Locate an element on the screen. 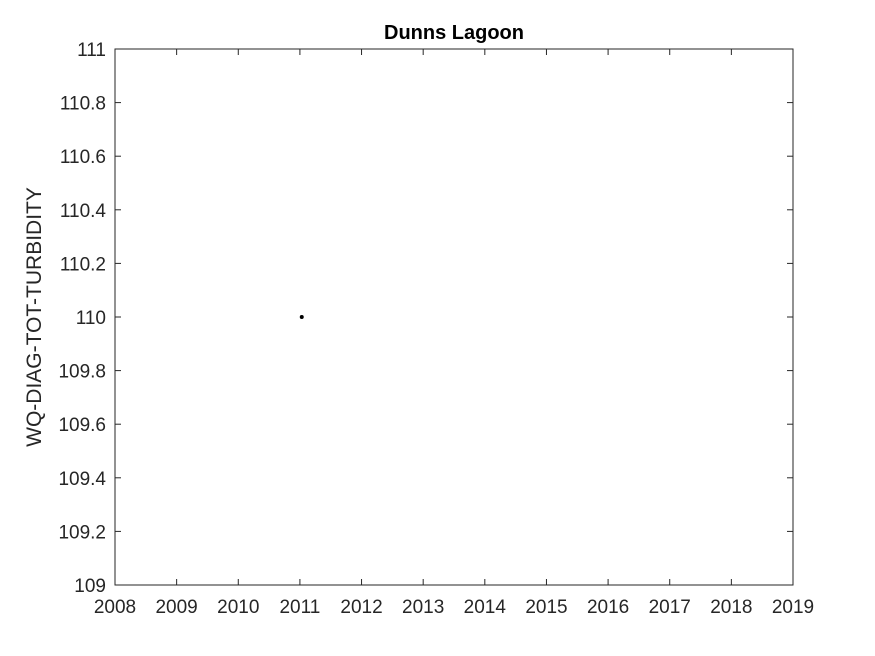 This screenshot has width=875, height=656. x-tick-label: 2013 is located at coordinates (423, 607).